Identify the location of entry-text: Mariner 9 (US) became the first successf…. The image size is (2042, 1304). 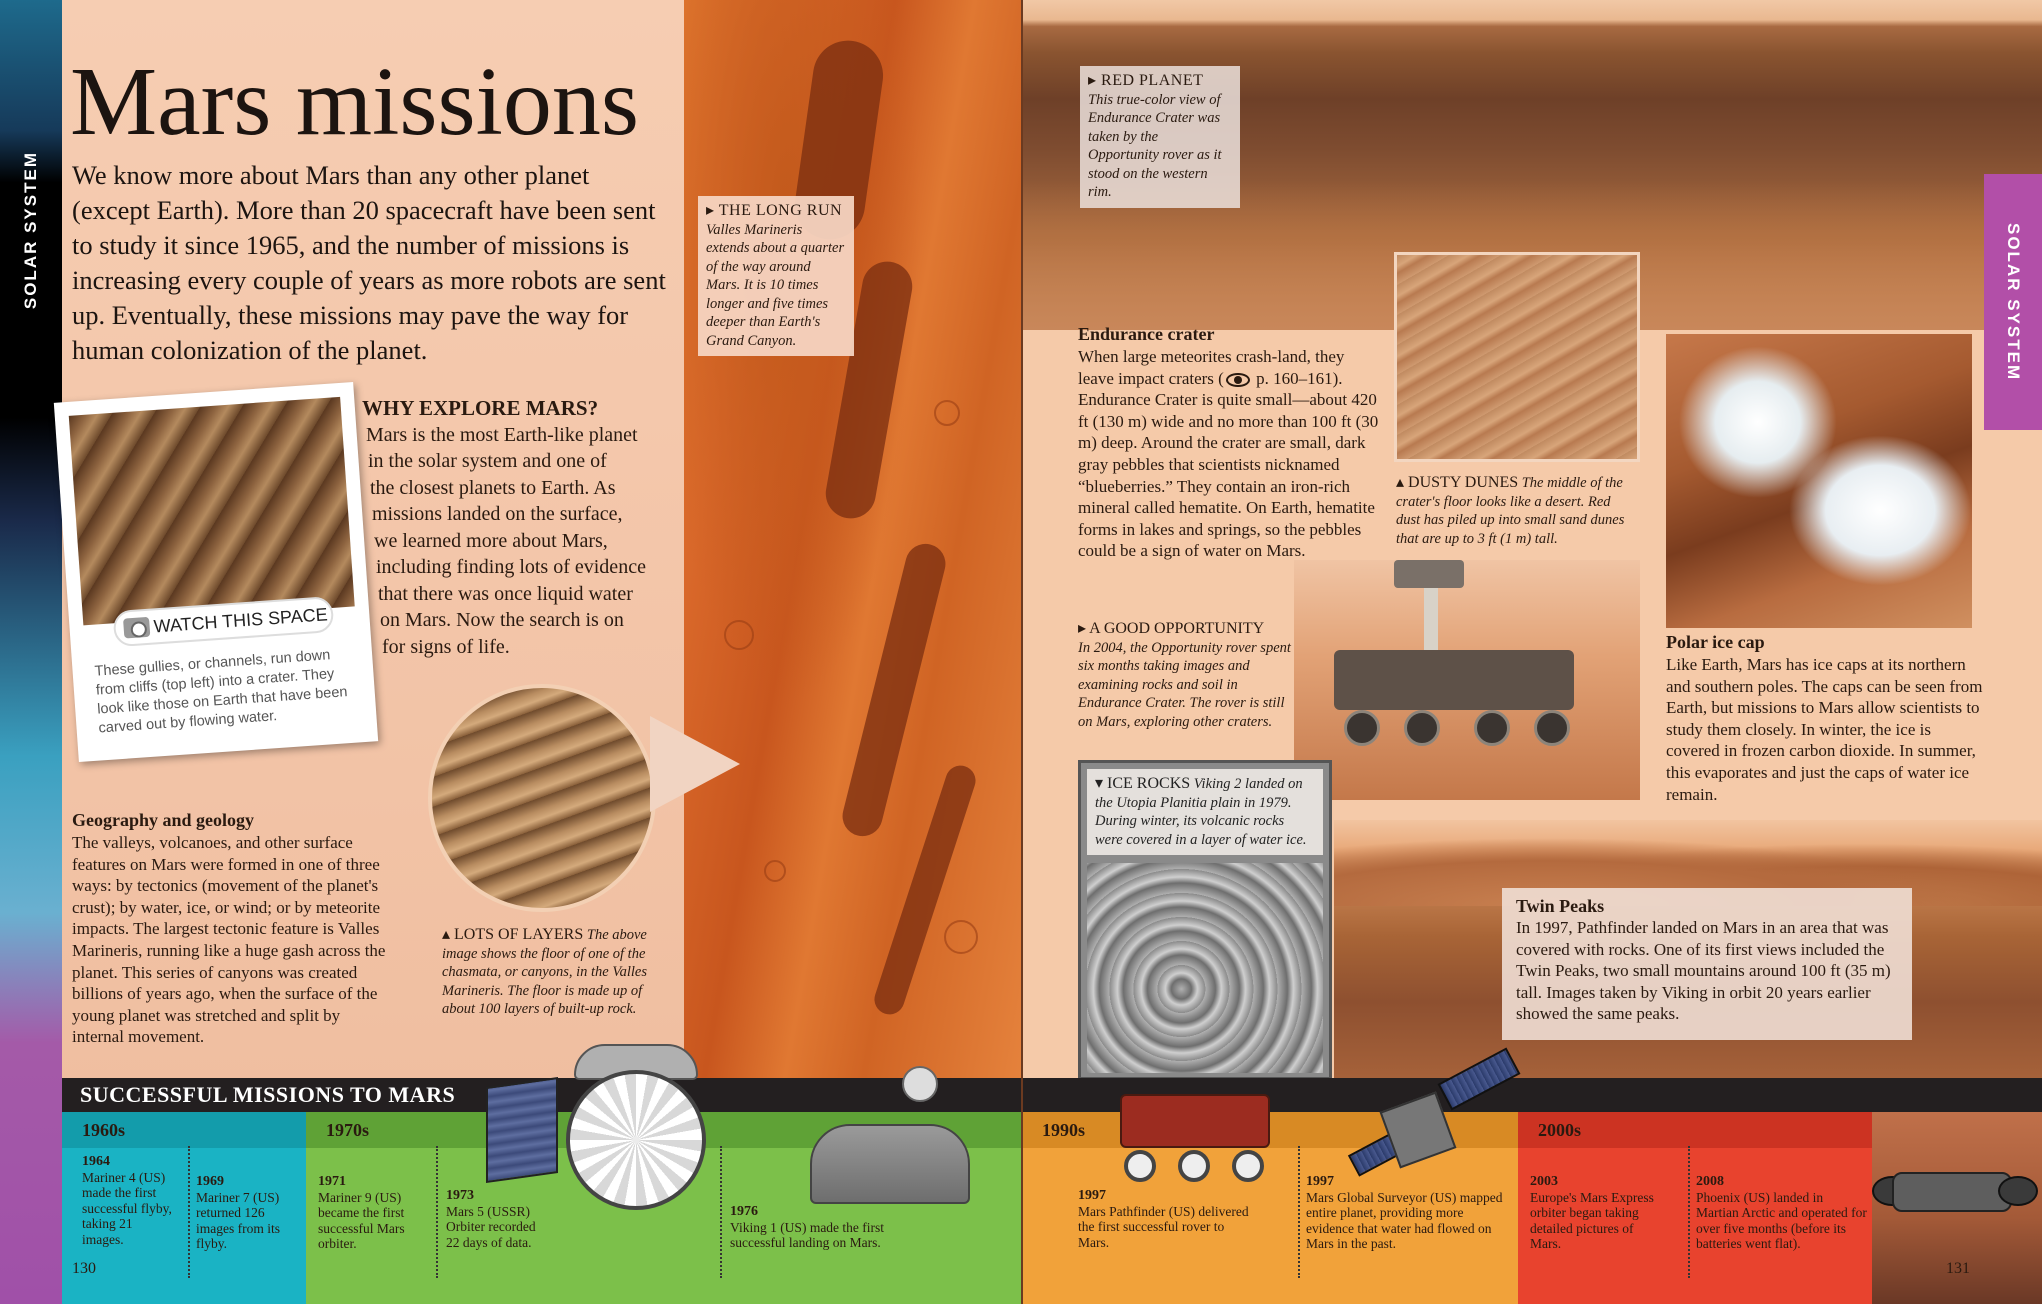
(361, 1220).